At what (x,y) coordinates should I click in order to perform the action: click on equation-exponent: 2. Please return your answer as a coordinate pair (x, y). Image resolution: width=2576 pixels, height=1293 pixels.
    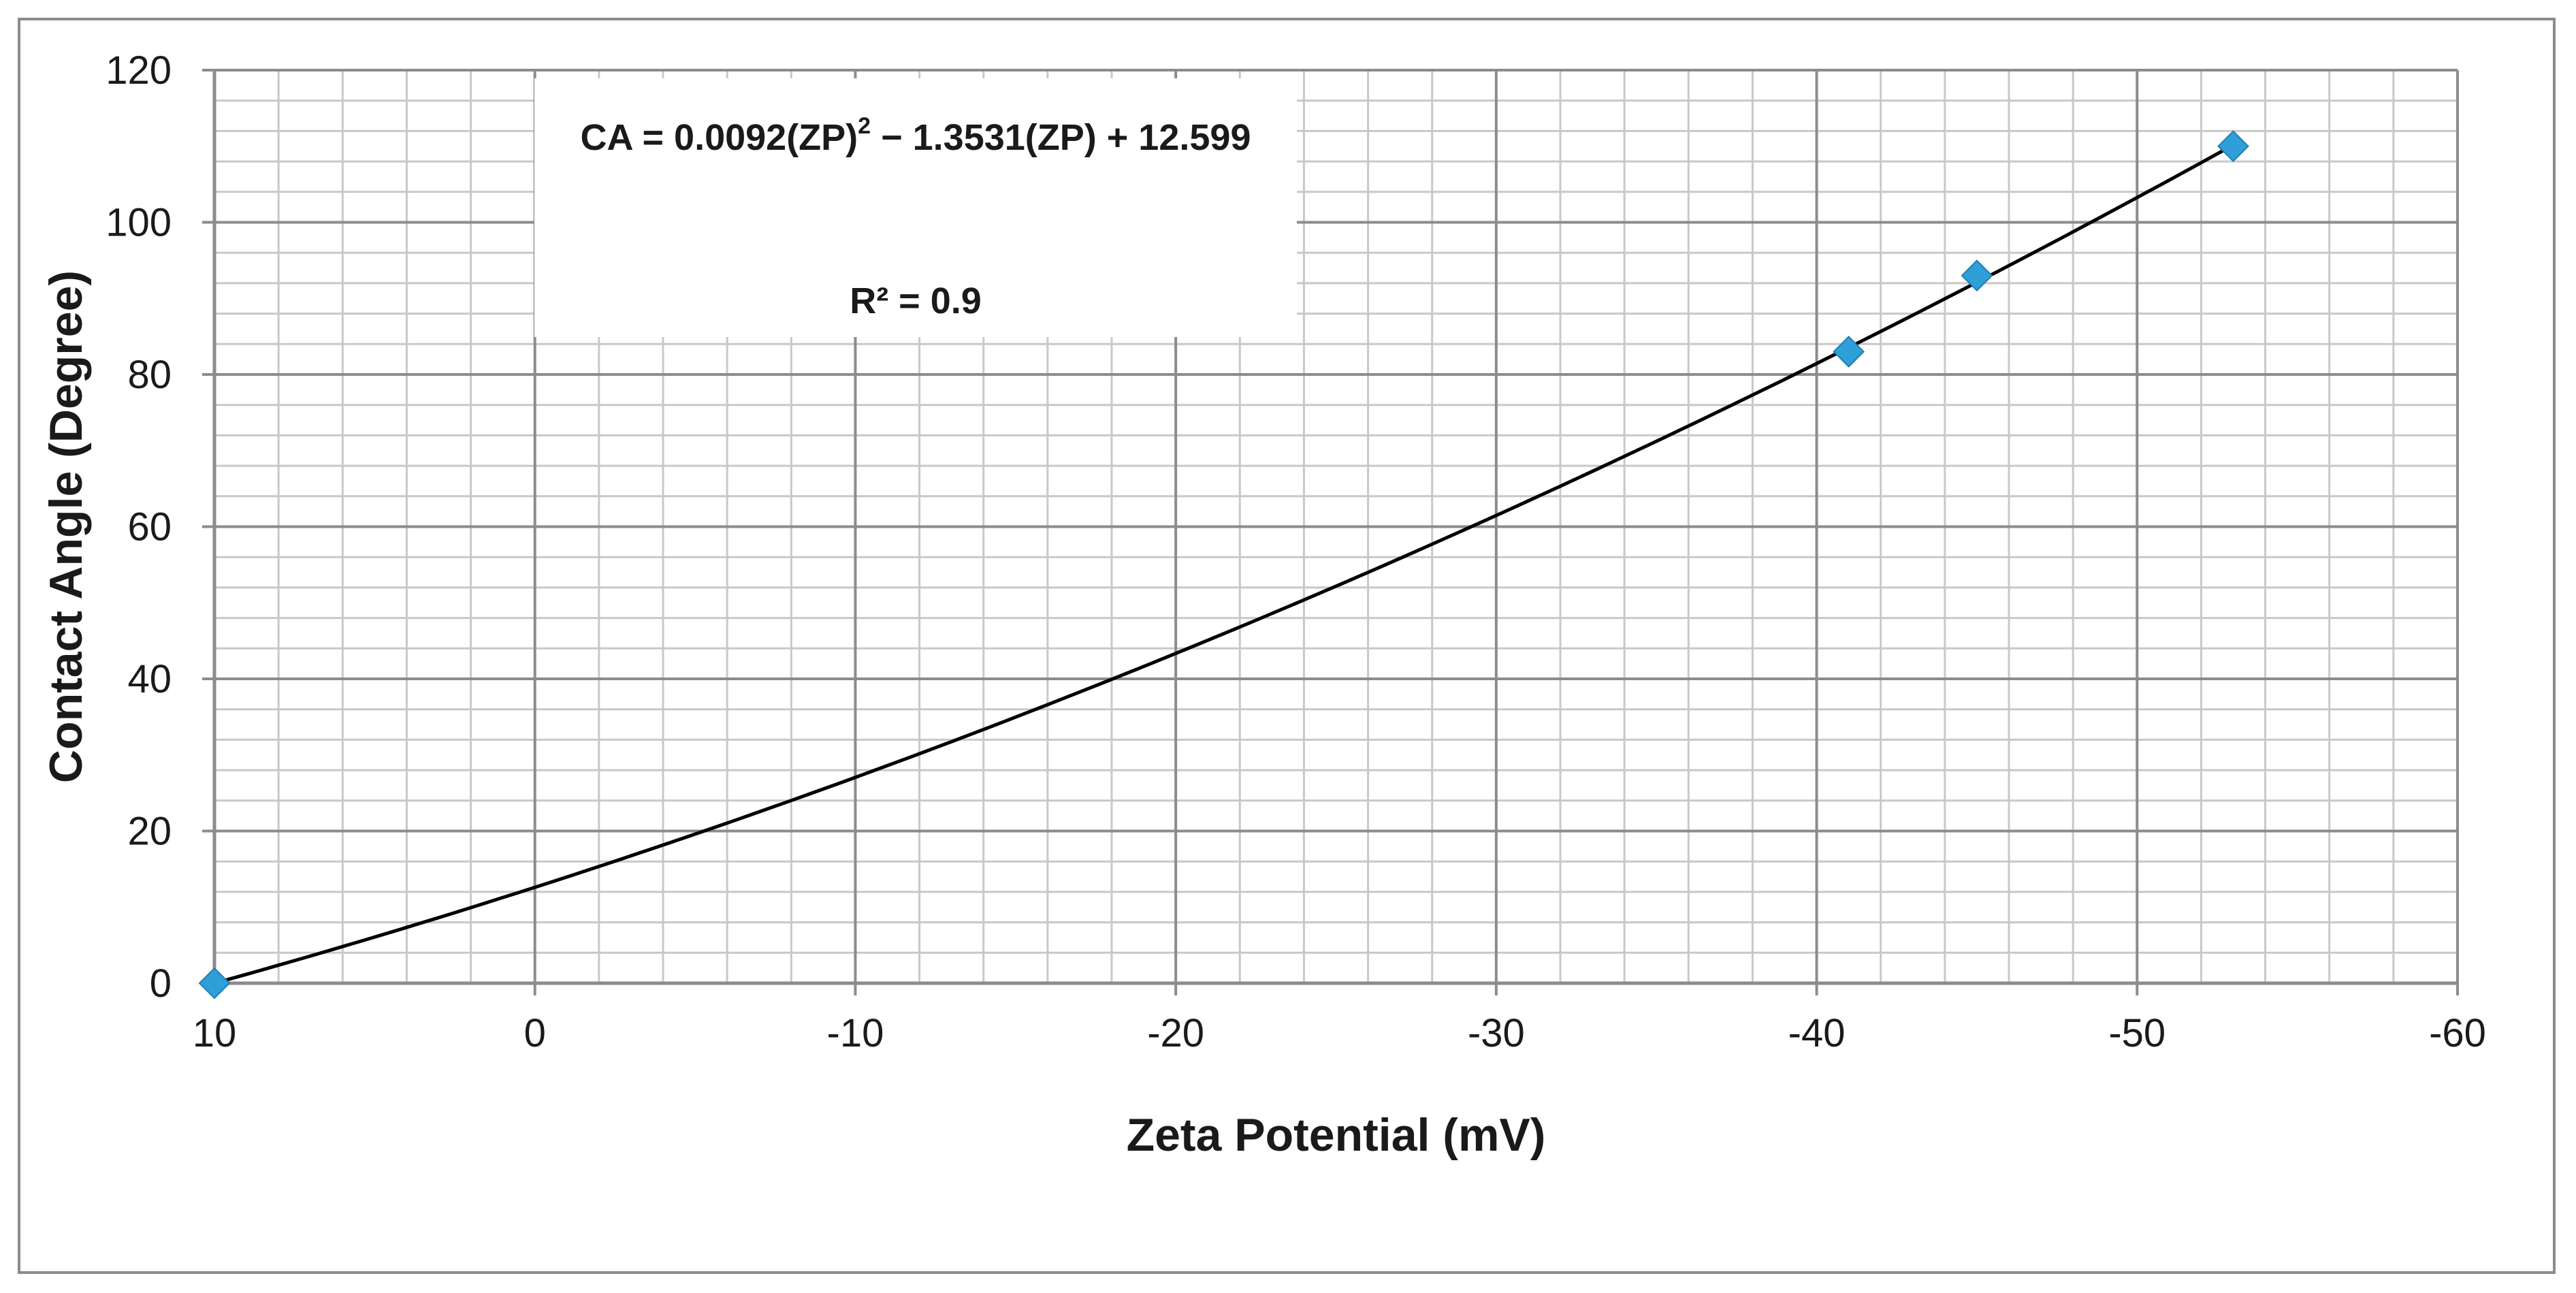
    Looking at the image, I should click on (865, 126).